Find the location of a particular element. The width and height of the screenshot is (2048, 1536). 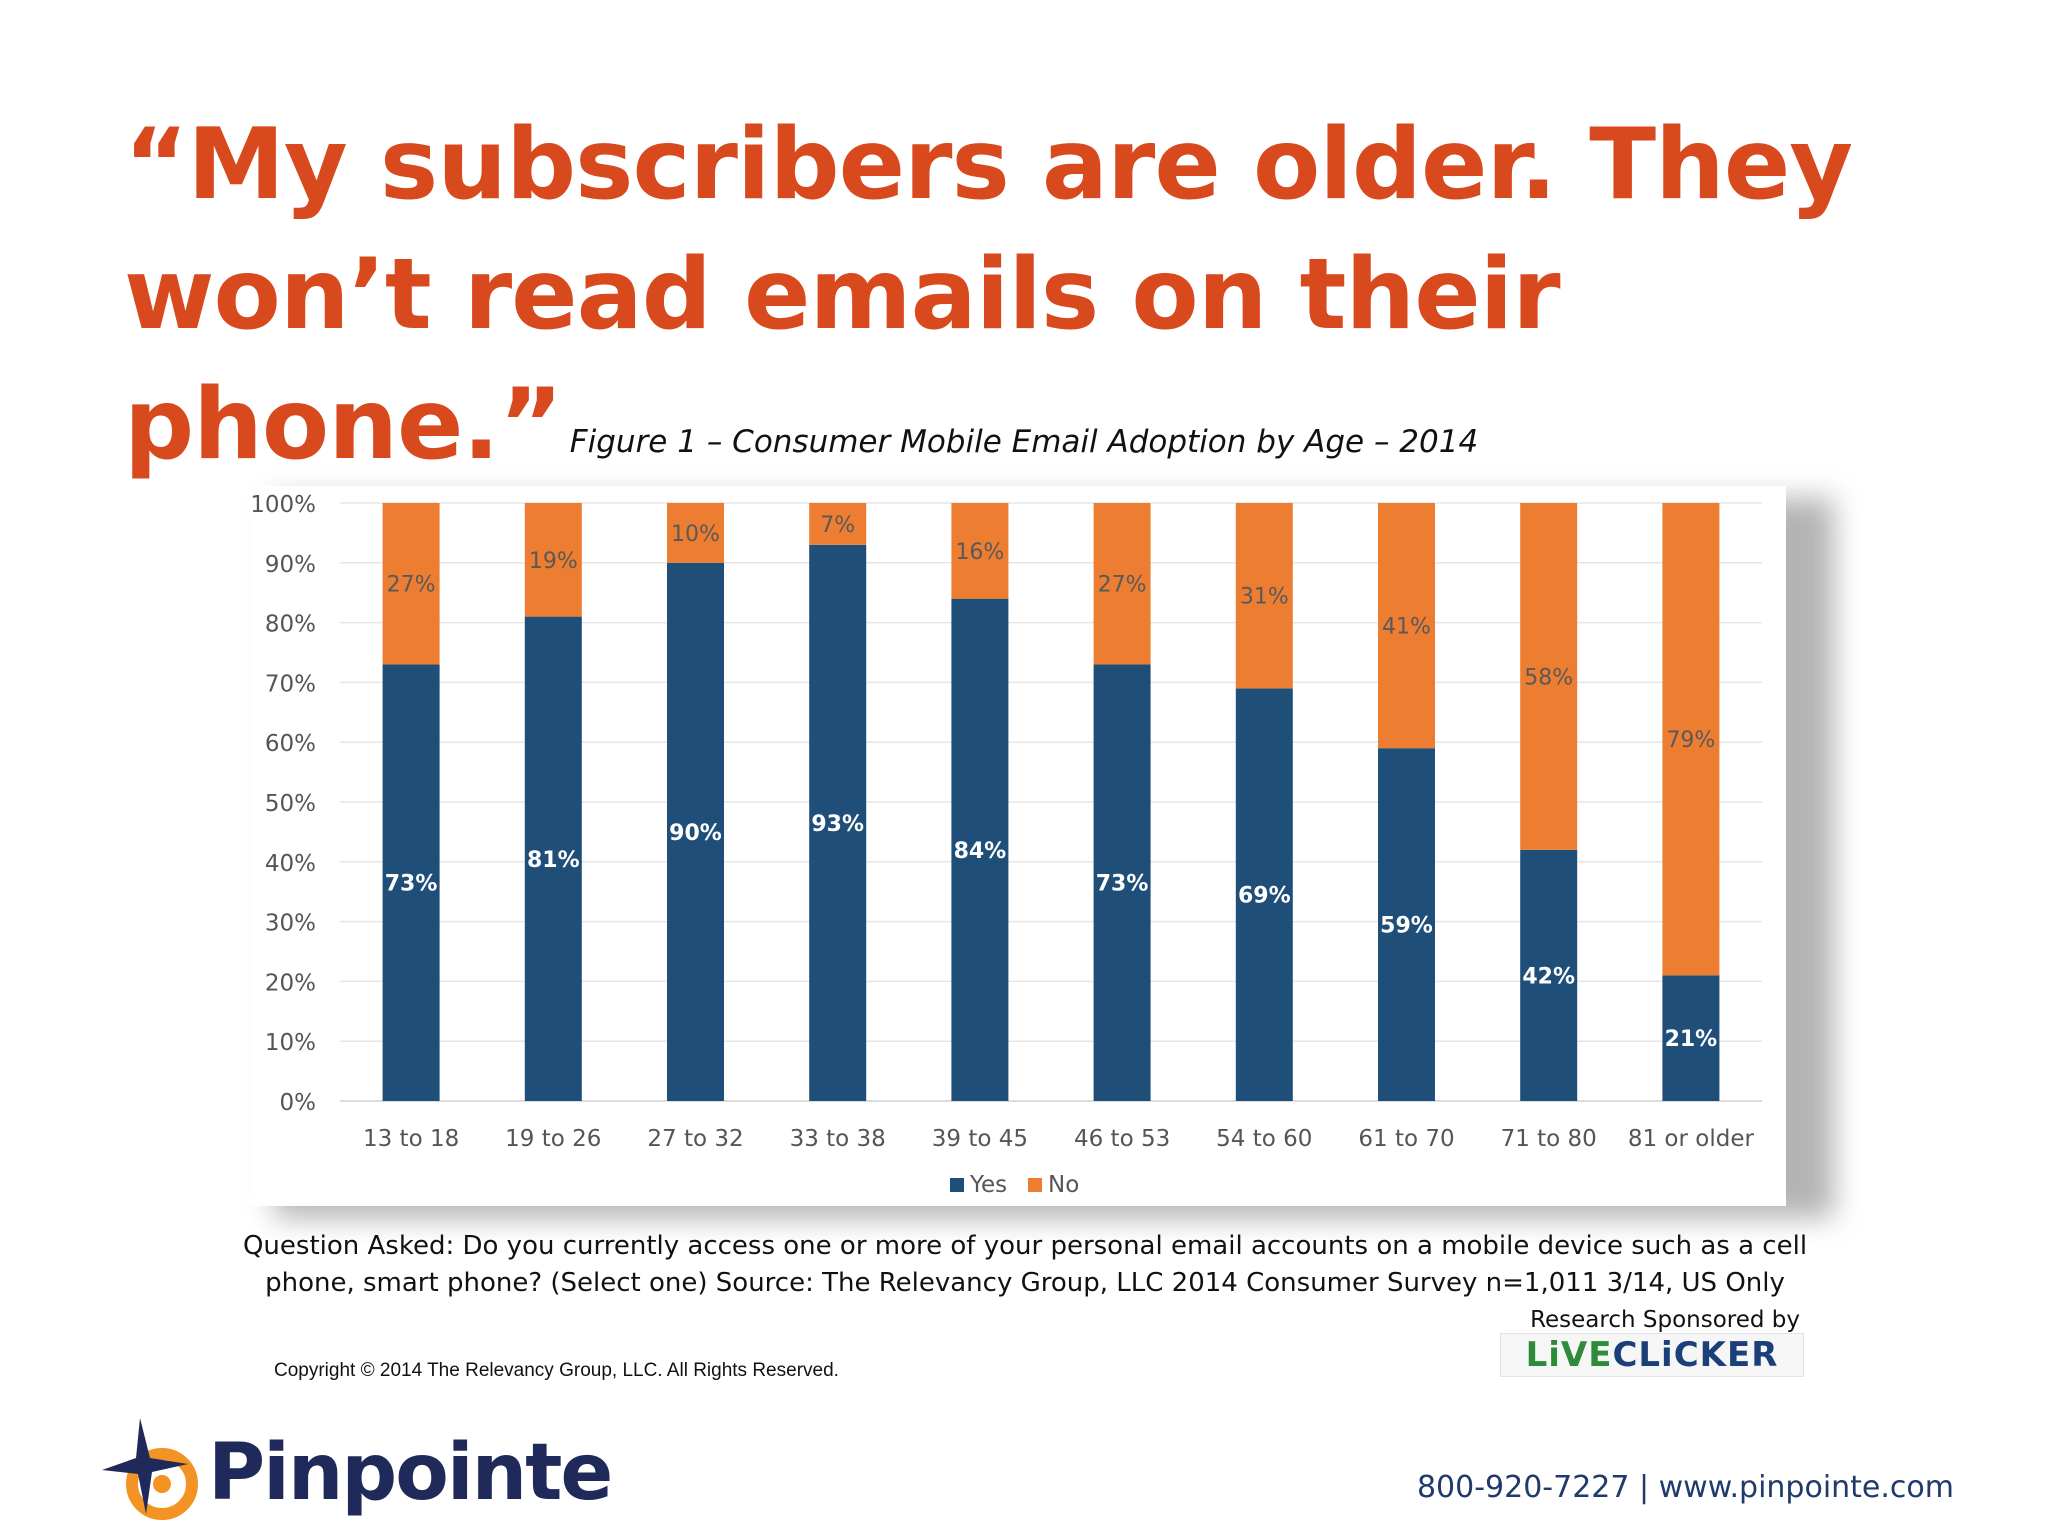

legend-label-yes: Yes is located at coordinates (988, 1185).